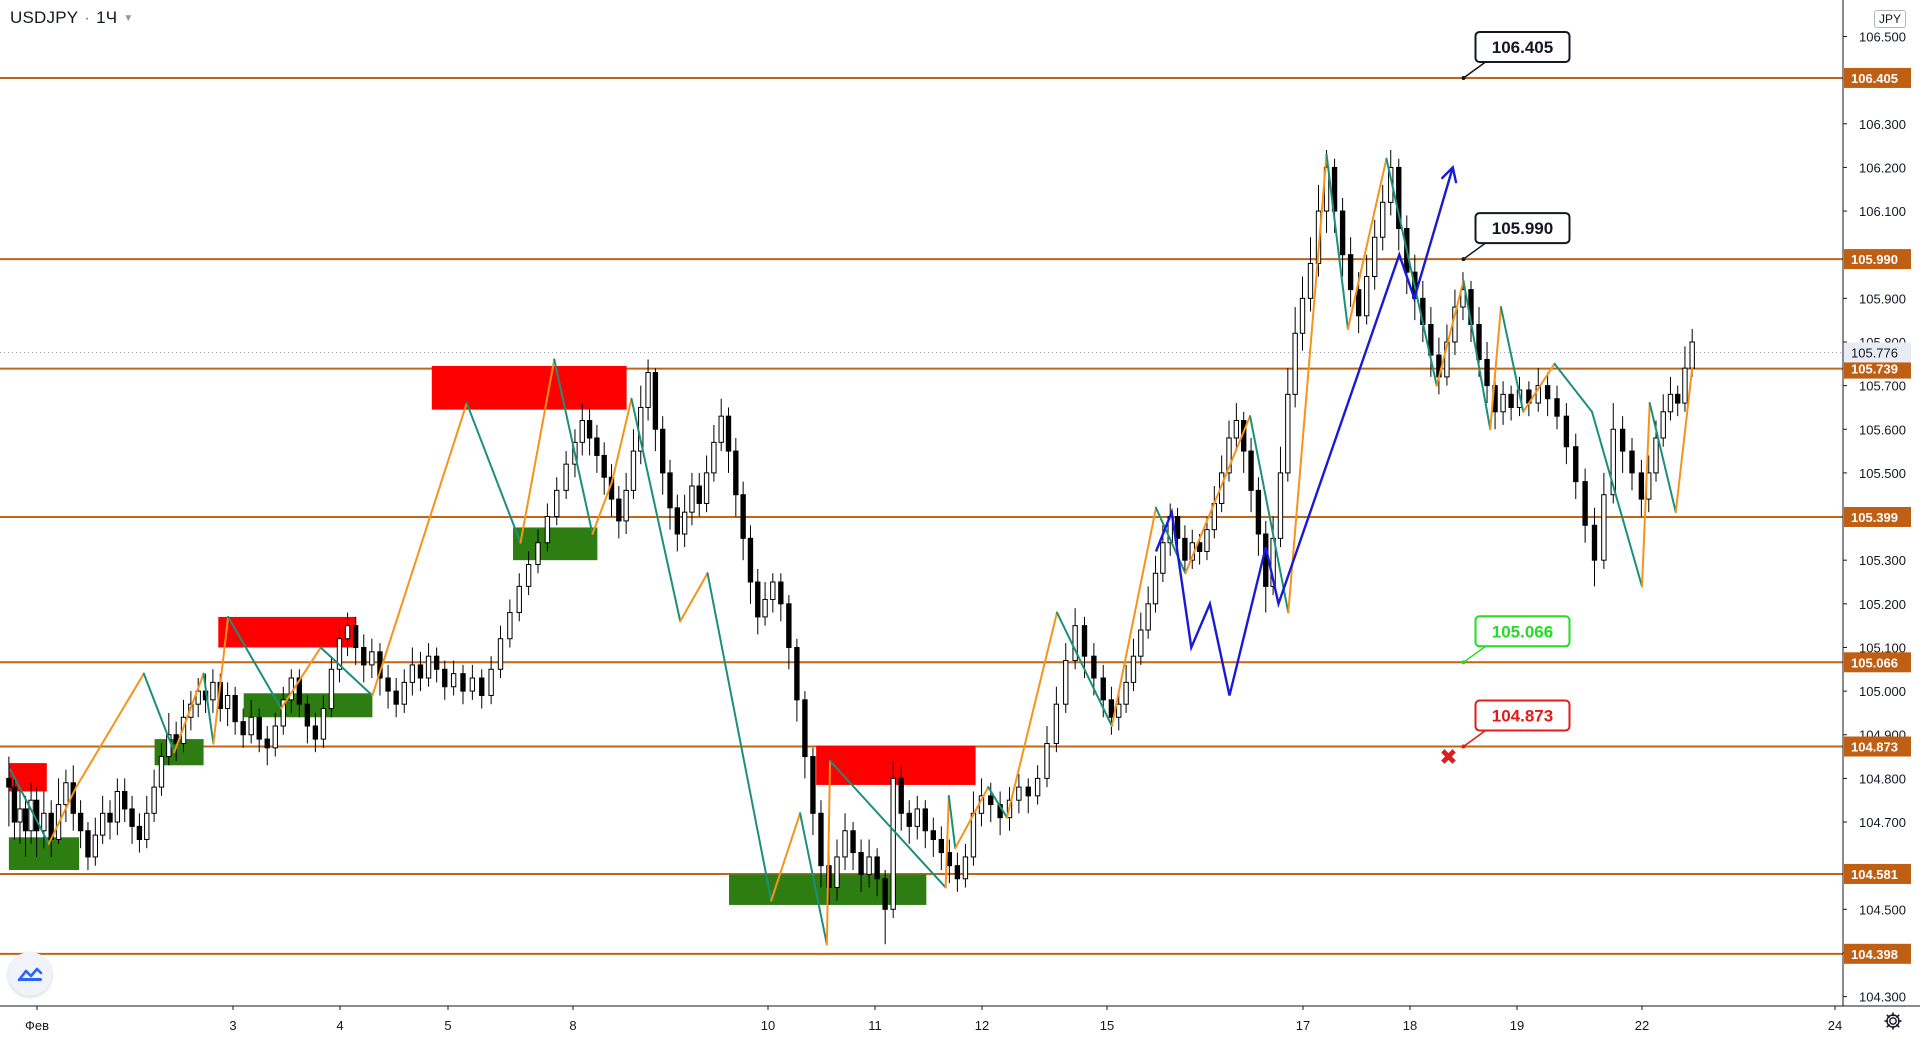 This screenshot has width=1920, height=1040. I want to click on price-tick-label: 105.600, so click(1882, 429).